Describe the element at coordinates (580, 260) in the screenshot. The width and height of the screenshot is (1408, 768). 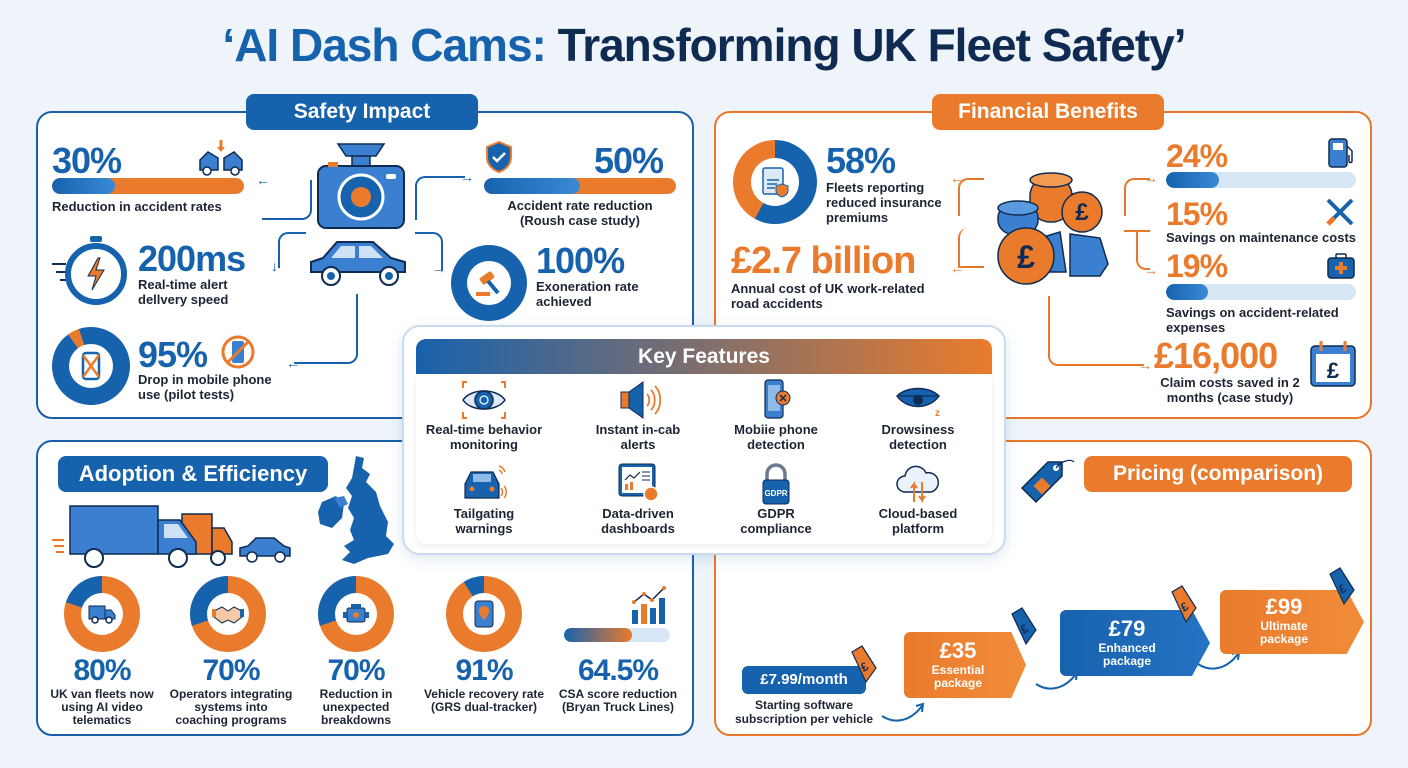
I see `stat-100-value: 100%` at that location.